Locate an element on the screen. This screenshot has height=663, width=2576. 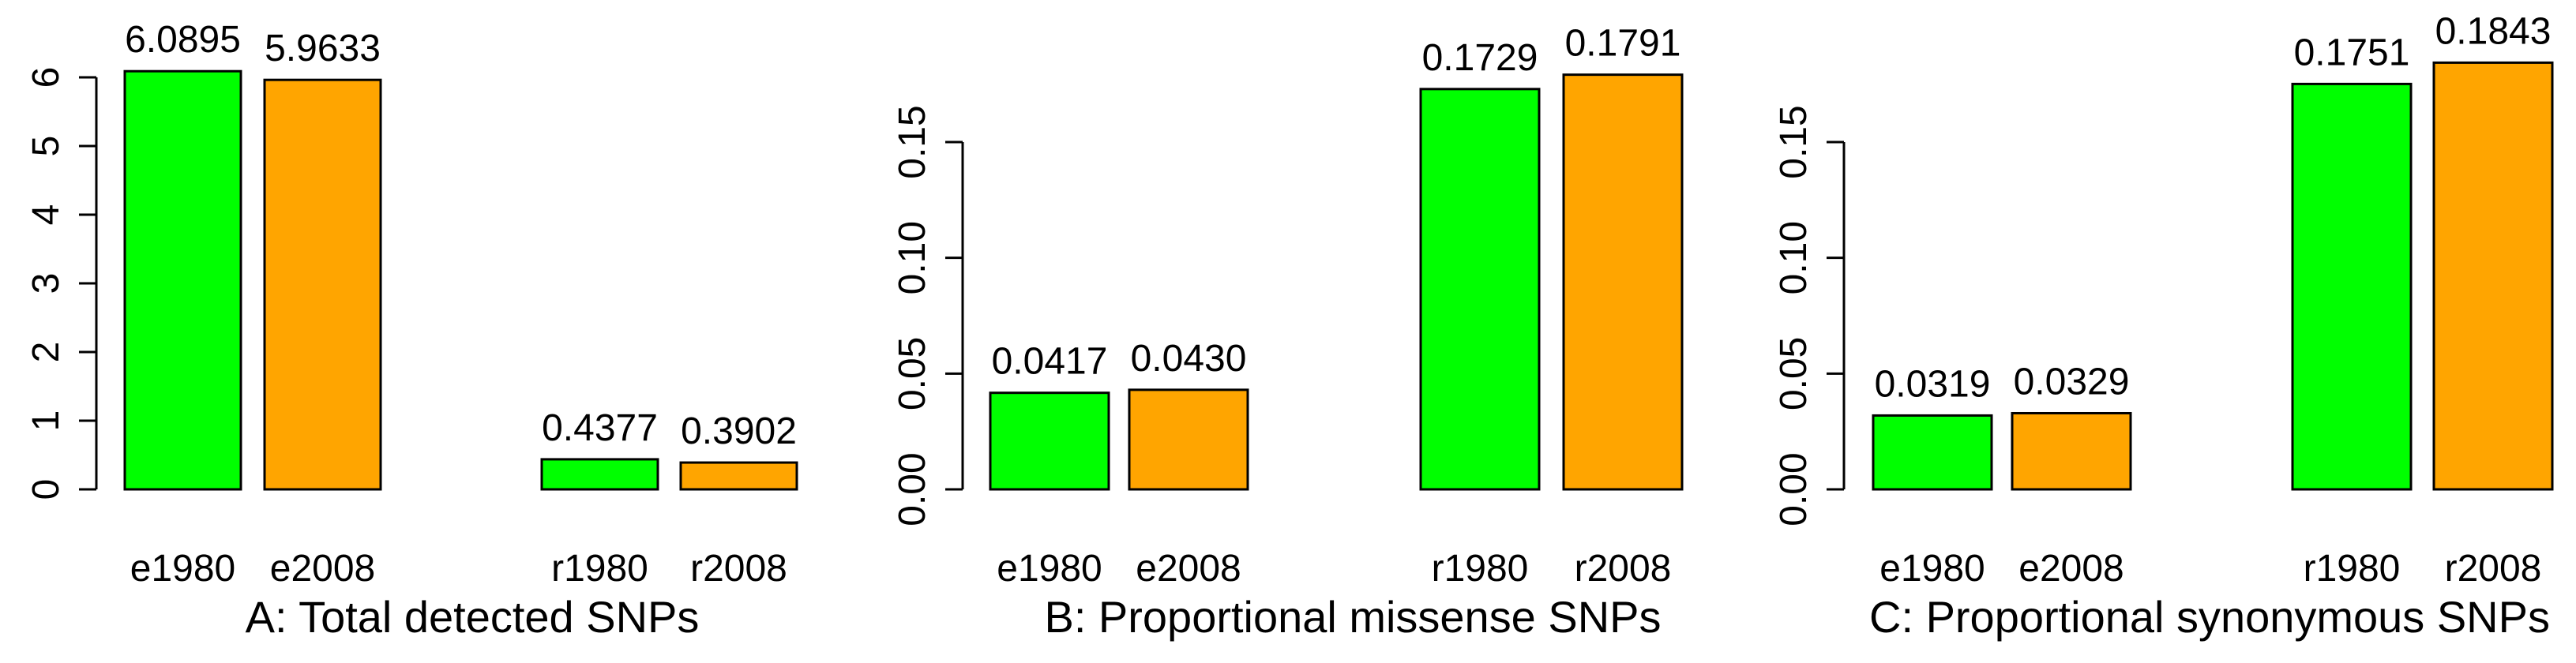
bar-value-label: 0.1843 is located at coordinates (2493, 31).